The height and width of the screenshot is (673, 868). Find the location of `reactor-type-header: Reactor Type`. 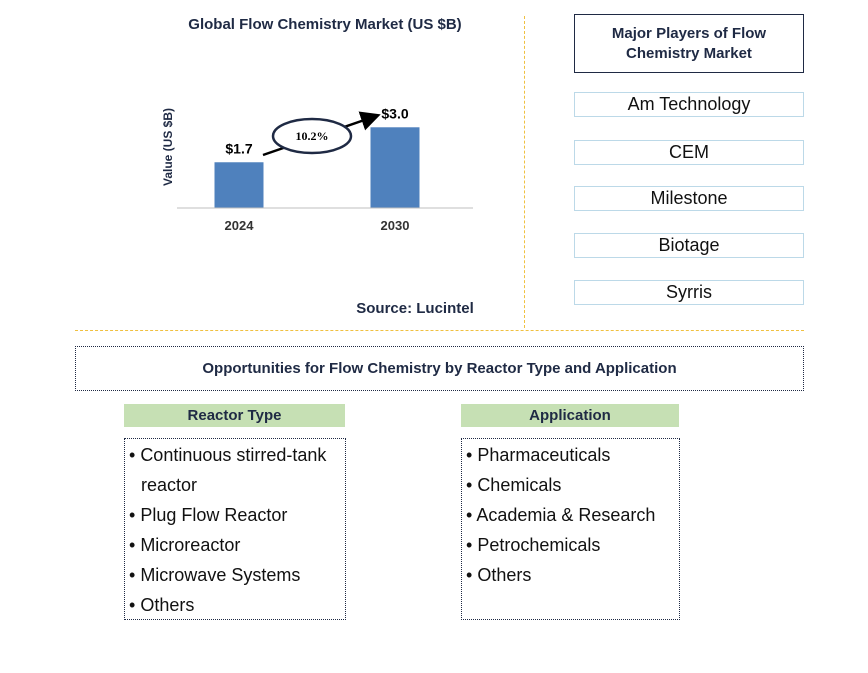

reactor-type-header: Reactor Type is located at coordinates (234, 415).